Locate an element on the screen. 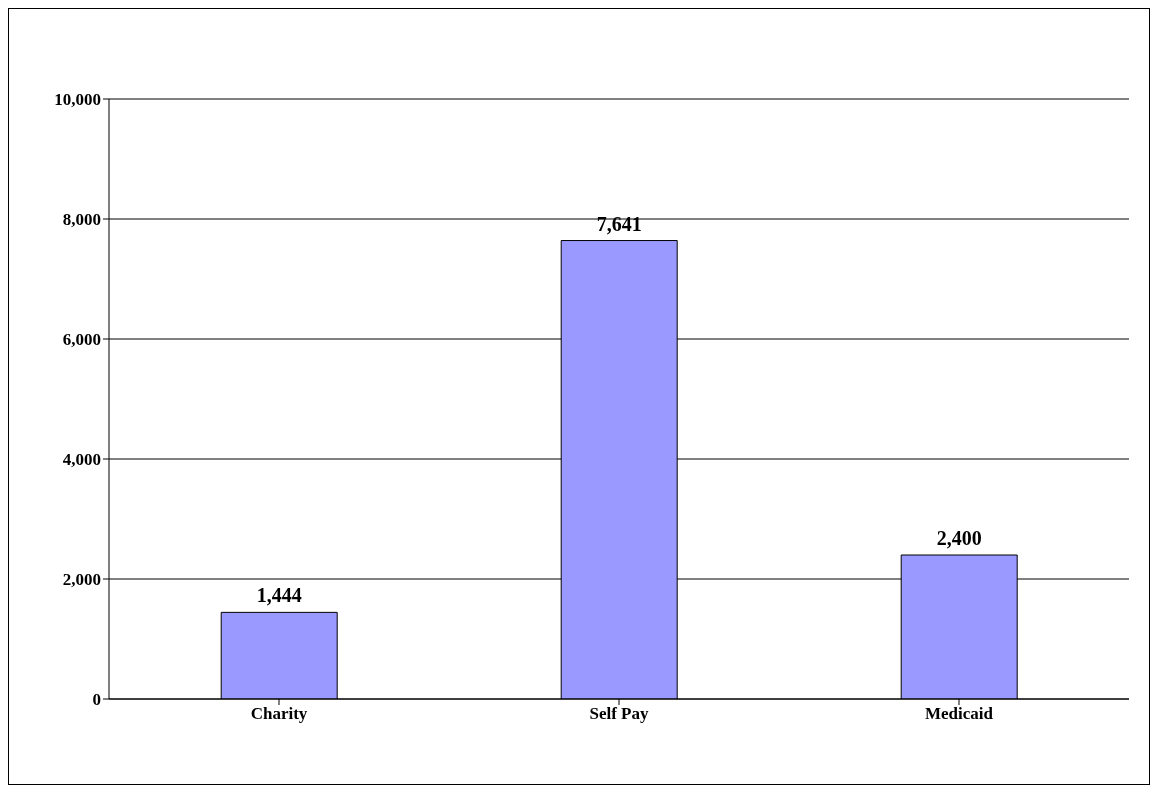  data-label: 7,641 is located at coordinates (619, 223).